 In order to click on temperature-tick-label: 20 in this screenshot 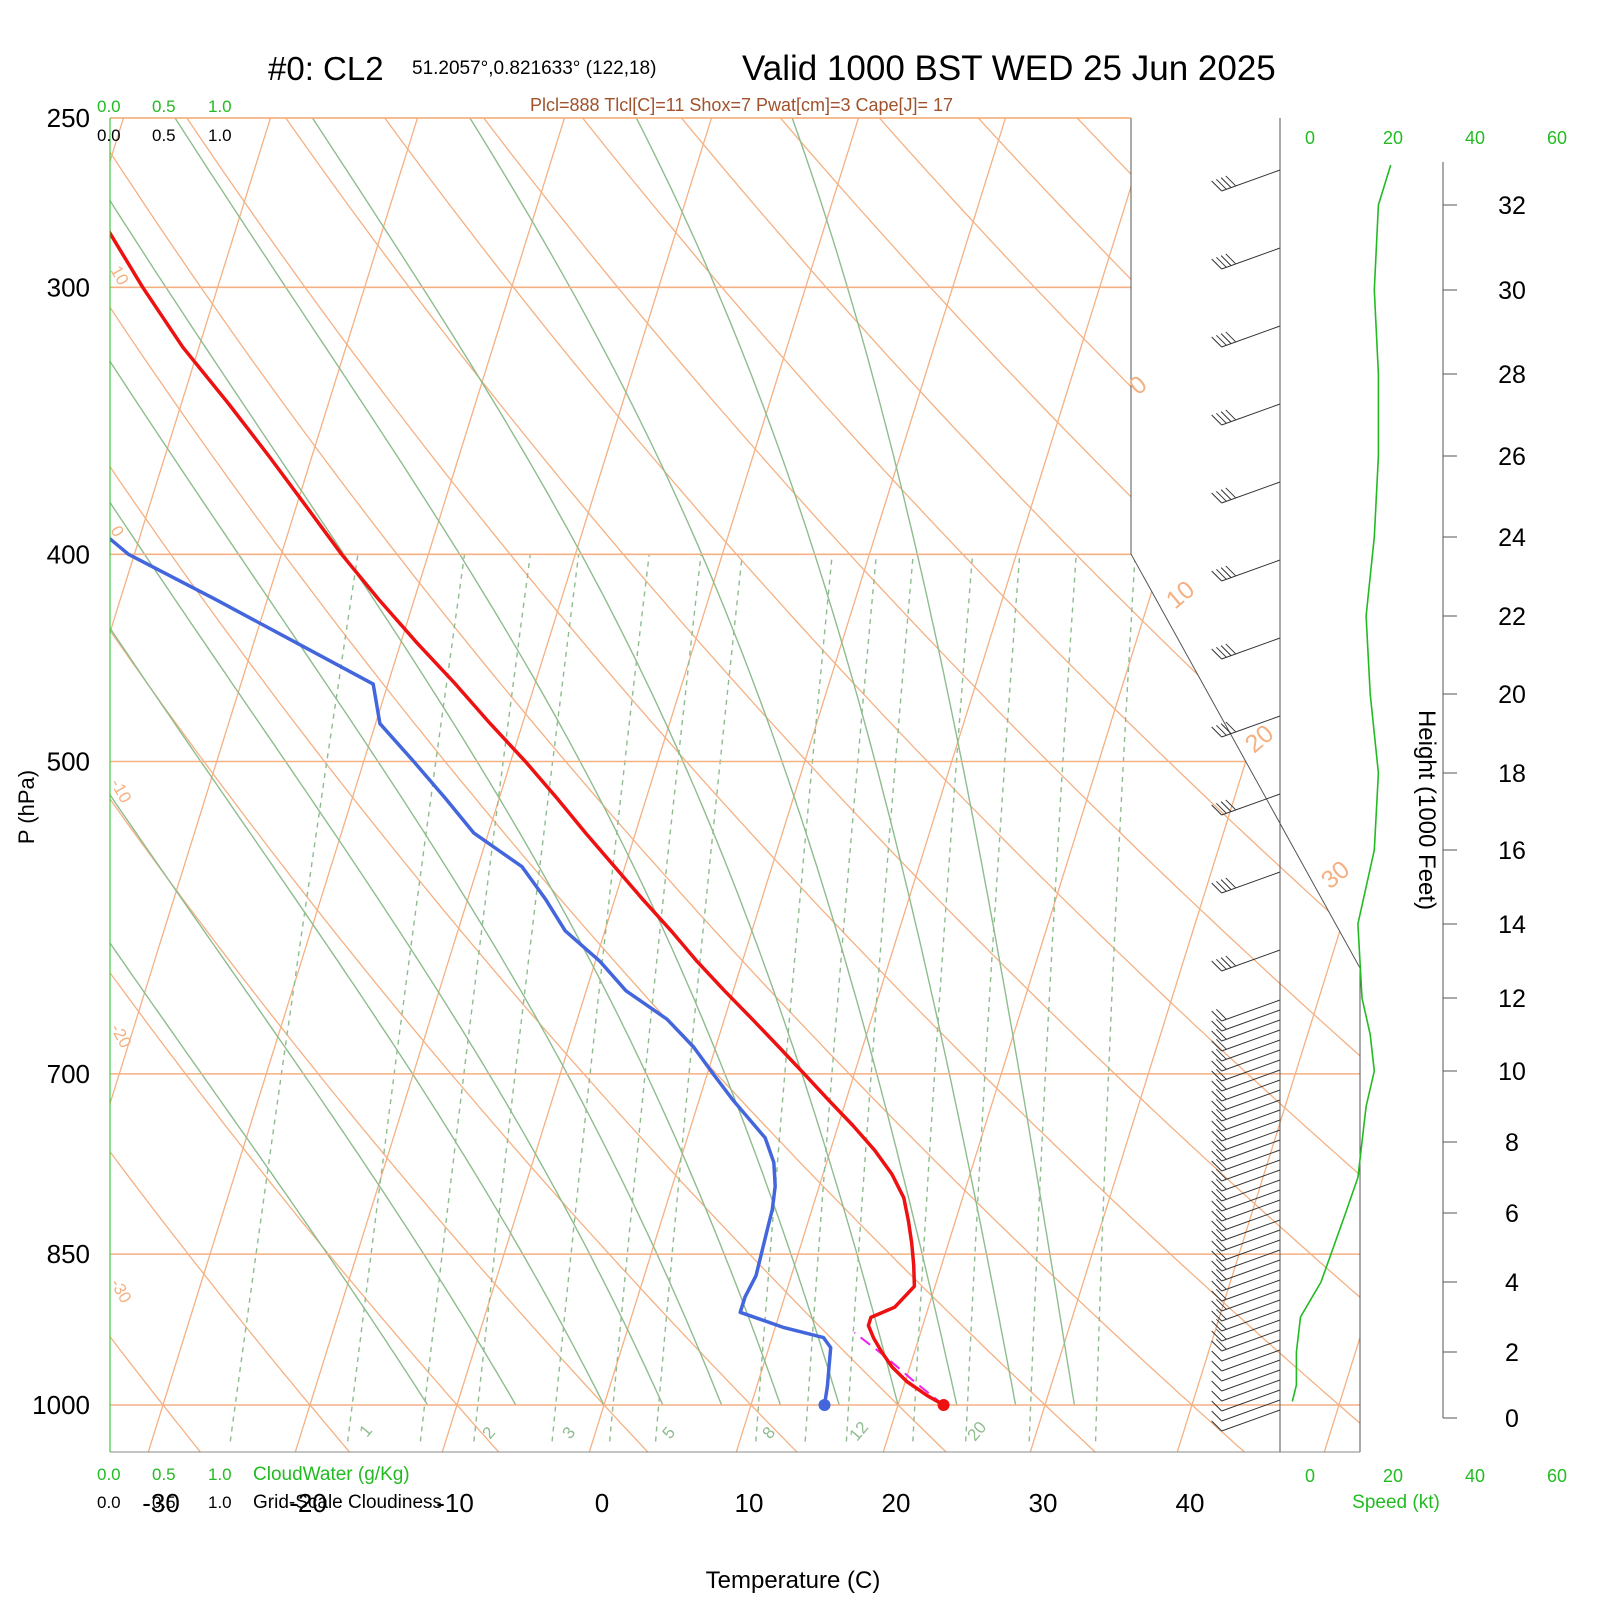, I will do `click(896, 1503)`.